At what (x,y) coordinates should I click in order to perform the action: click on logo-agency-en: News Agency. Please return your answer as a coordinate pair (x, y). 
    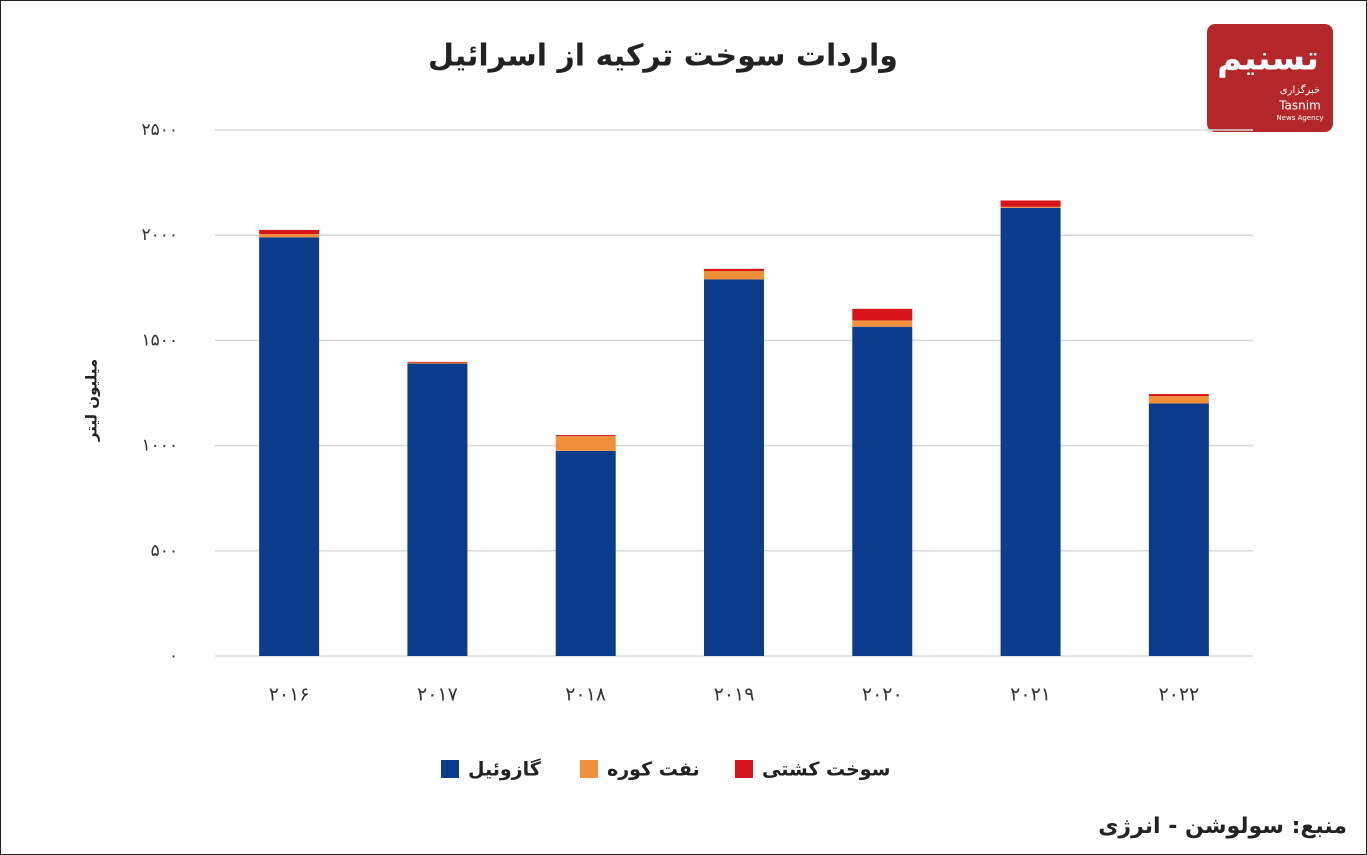
    Looking at the image, I should click on (1299, 118).